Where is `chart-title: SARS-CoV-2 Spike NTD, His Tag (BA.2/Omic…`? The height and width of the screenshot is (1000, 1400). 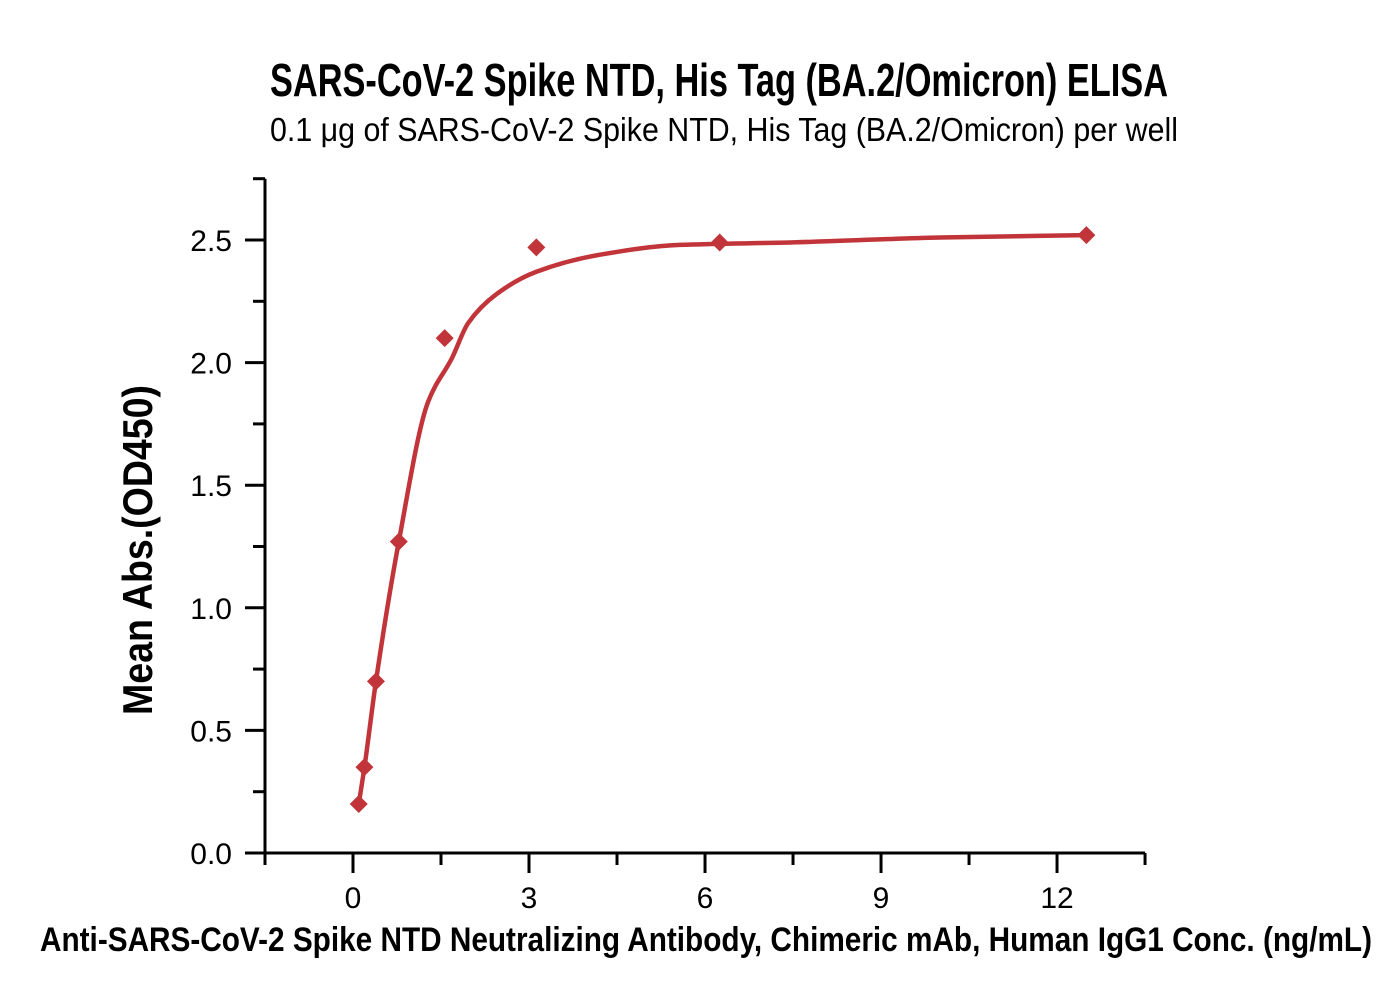
chart-title: SARS-CoV-2 Spike NTD, His Tag (BA.2/Omic… is located at coordinates (719, 80).